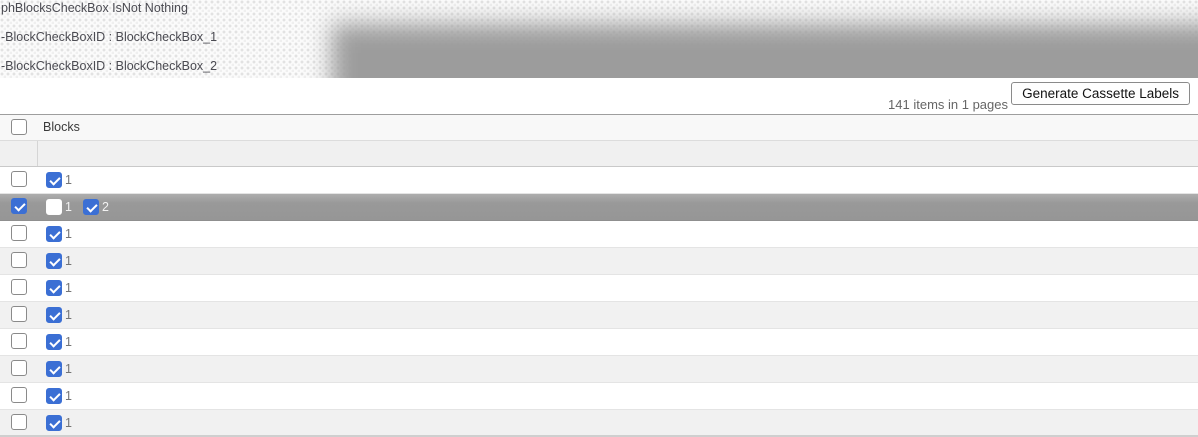 Image resolution: width=1198 pixels, height=437 pixels. I want to click on generate-cassette-labels-button: Generate Cassette Labels, so click(1100, 93).